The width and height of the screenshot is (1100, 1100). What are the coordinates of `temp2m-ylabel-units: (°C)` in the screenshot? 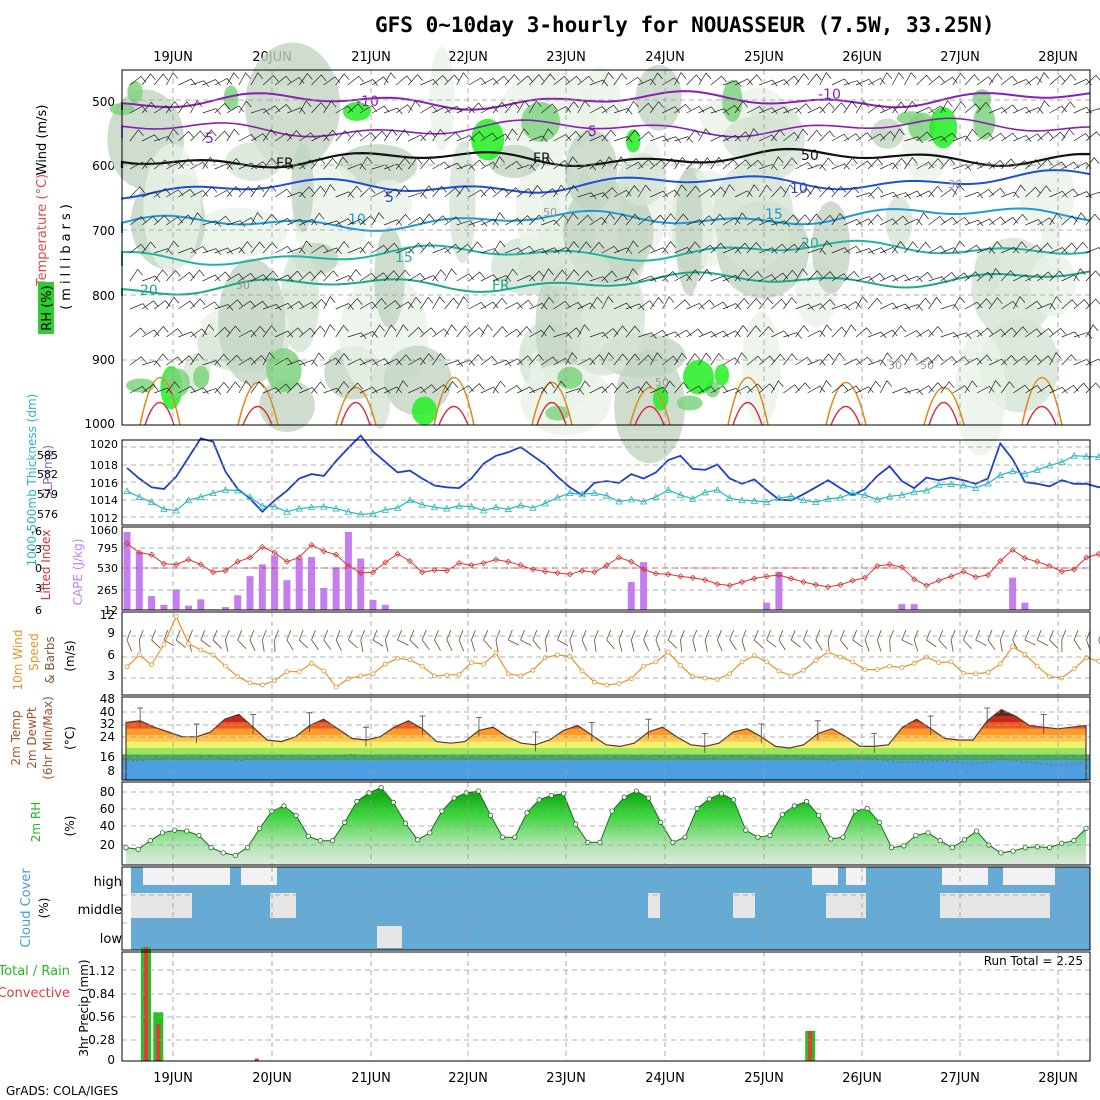 It's located at (70, 738).